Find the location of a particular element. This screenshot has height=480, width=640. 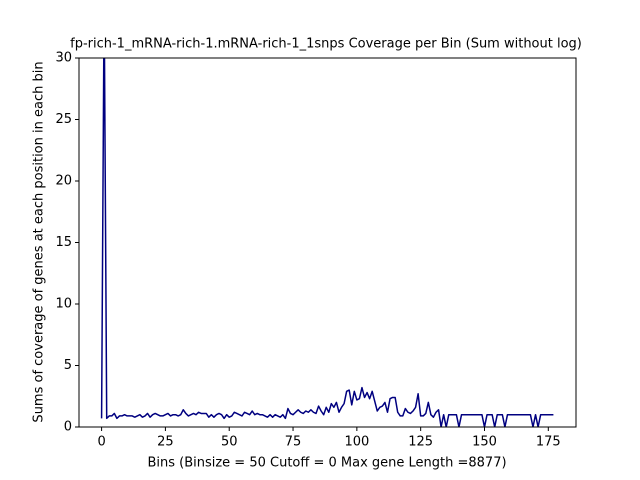

x-tick-label: 25 is located at coordinates (165, 442).